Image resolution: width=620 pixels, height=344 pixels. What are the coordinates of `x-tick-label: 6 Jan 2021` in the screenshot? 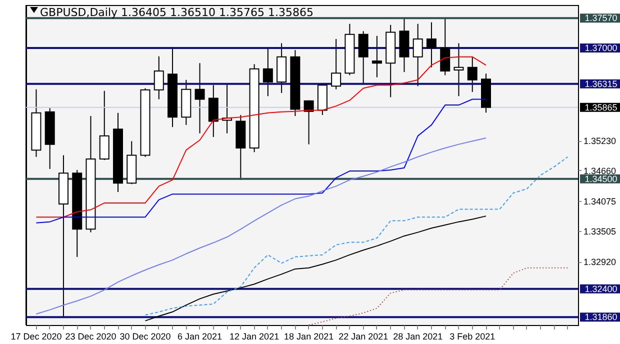 It's located at (200, 337).